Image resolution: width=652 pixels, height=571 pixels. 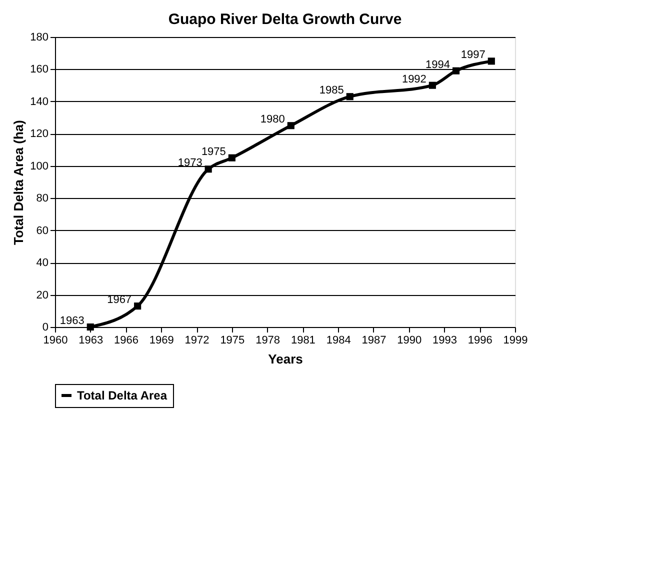 What do you see at coordinates (190, 163) in the screenshot?
I see `annotation: 1973` at bounding box center [190, 163].